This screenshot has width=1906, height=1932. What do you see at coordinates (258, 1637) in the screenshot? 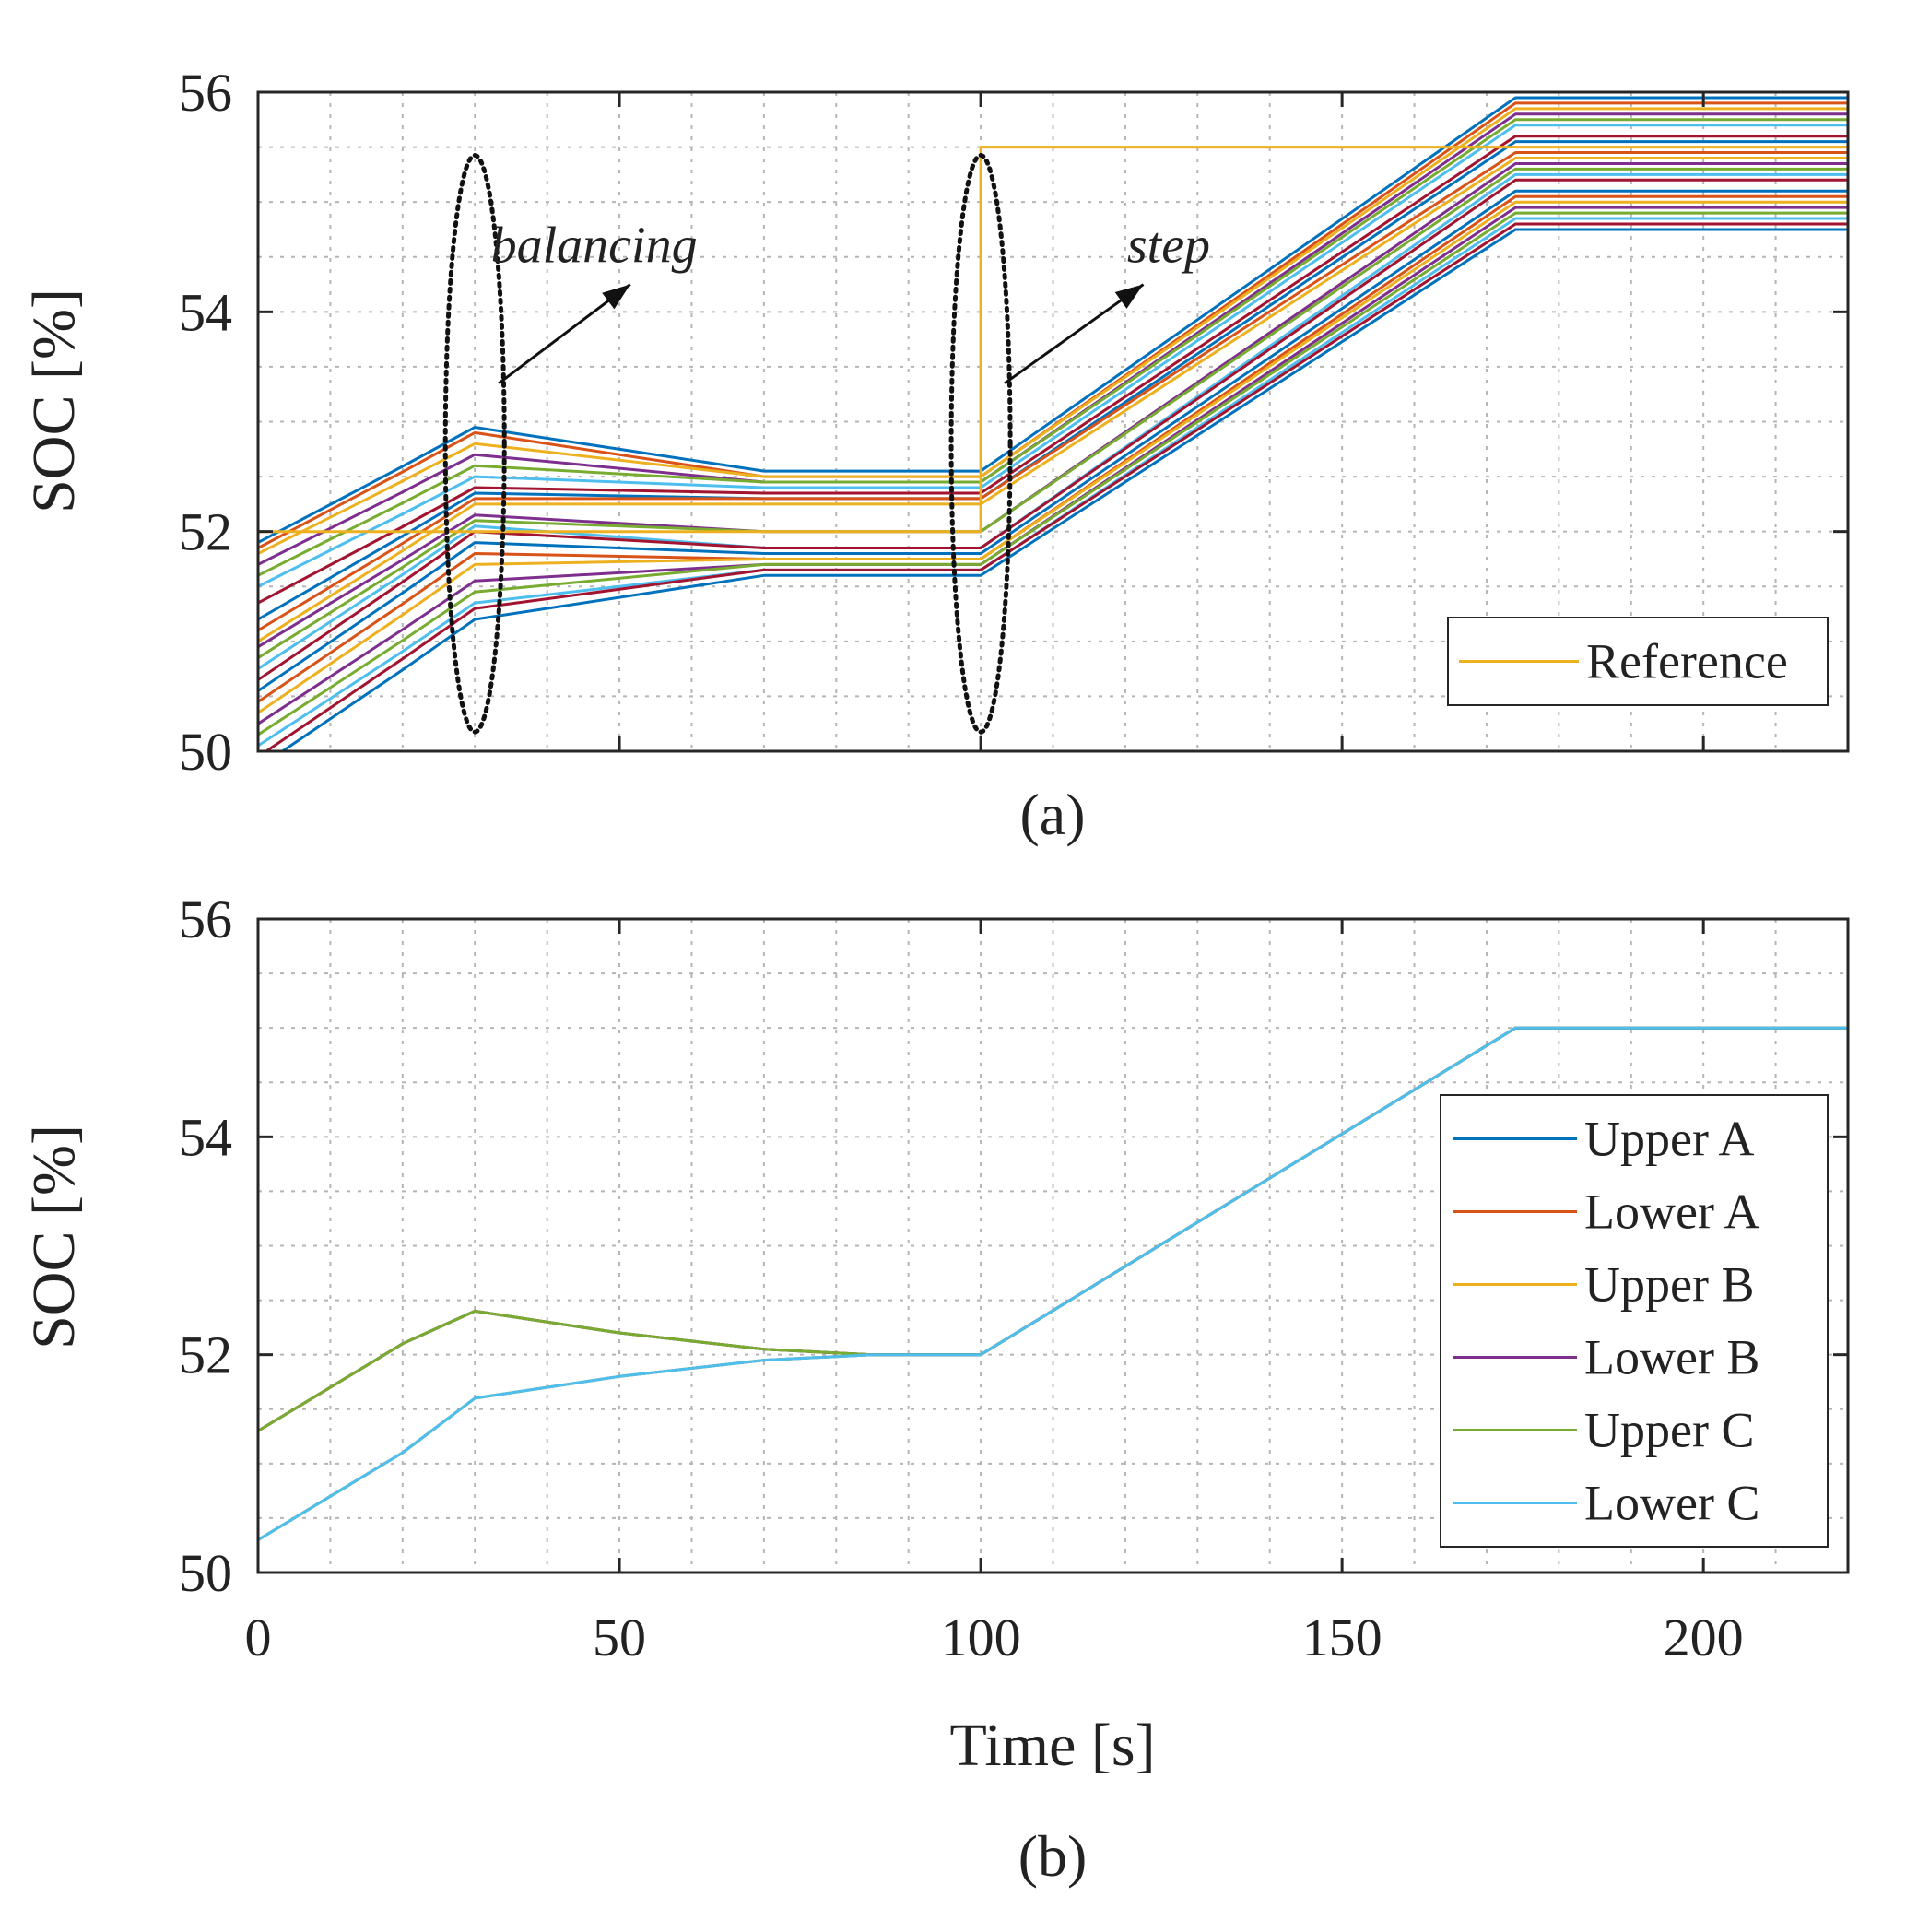
I see `x-tick-label: 0` at bounding box center [258, 1637].